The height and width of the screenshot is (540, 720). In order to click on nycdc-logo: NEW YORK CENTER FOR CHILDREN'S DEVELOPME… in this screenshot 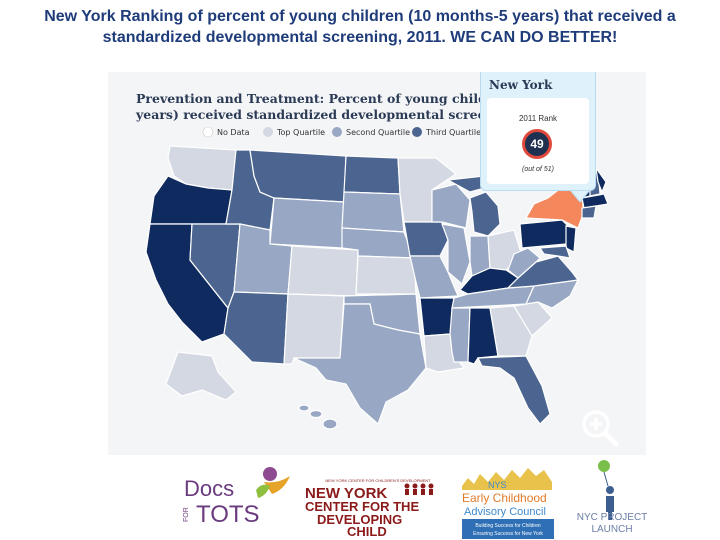, I will do `click(369, 508)`.